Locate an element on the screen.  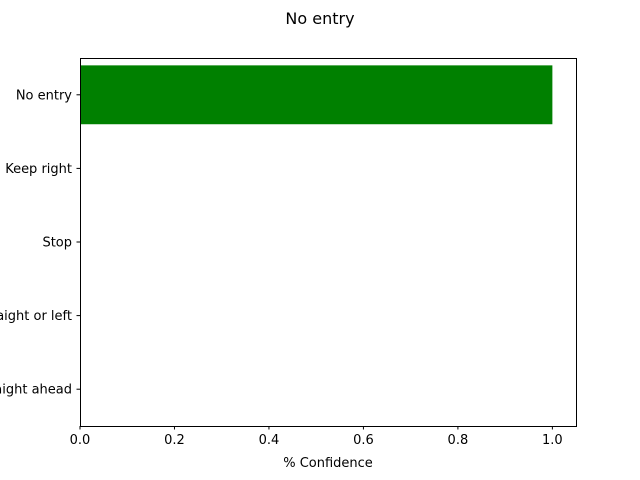
x-tick-label-2: 0.2 is located at coordinates (174, 440).